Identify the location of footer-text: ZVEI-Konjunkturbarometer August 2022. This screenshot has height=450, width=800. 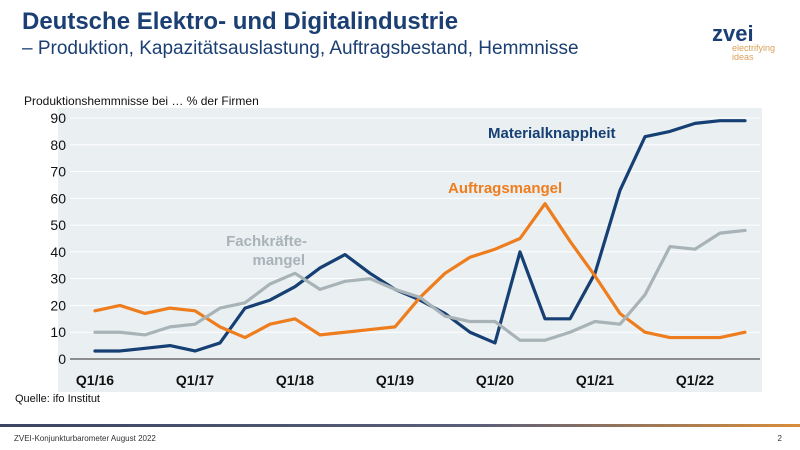
(85, 438).